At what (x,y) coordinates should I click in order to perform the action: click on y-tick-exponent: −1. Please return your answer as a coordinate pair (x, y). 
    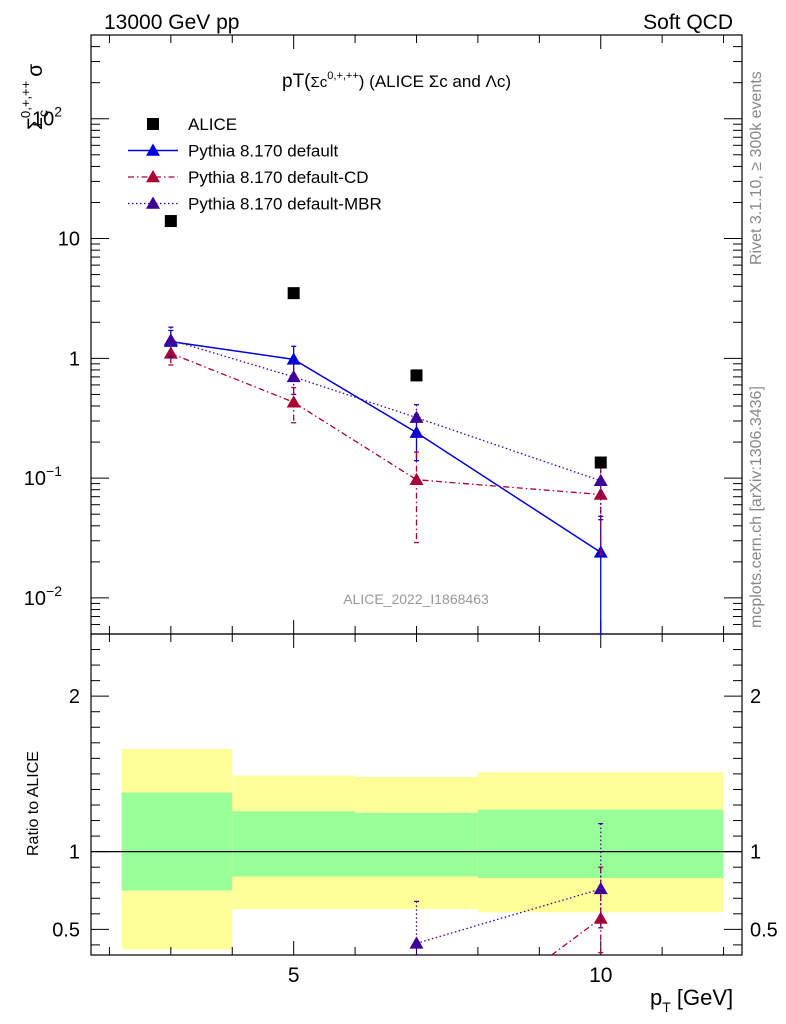
    Looking at the image, I should click on (54, 471).